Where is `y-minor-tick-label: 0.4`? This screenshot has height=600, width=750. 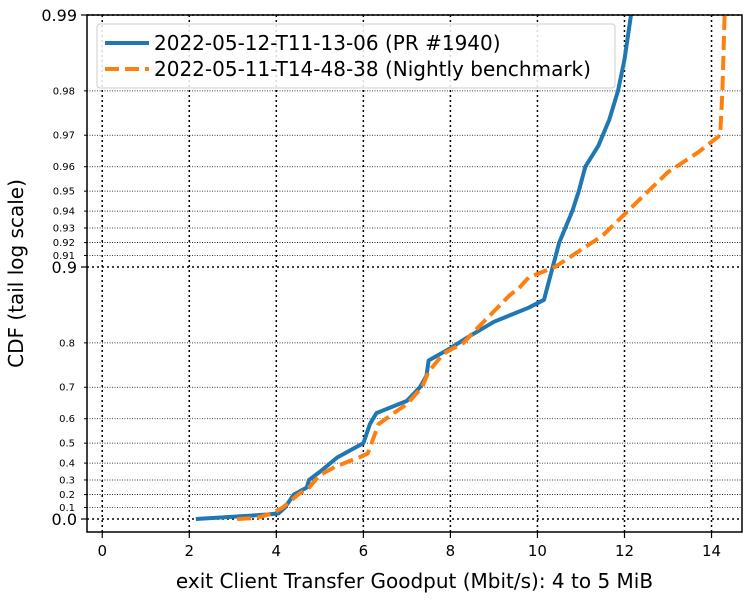
y-minor-tick-label: 0.4 is located at coordinates (67, 464).